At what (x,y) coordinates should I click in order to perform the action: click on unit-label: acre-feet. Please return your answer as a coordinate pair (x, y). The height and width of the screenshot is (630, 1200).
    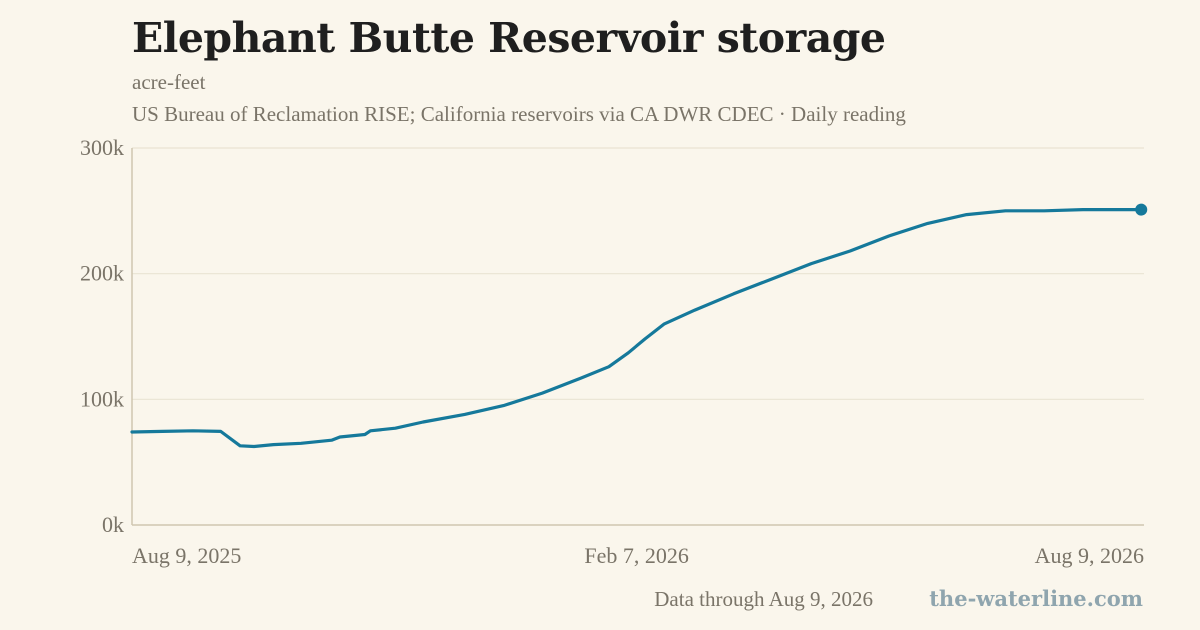
    Looking at the image, I should click on (169, 82).